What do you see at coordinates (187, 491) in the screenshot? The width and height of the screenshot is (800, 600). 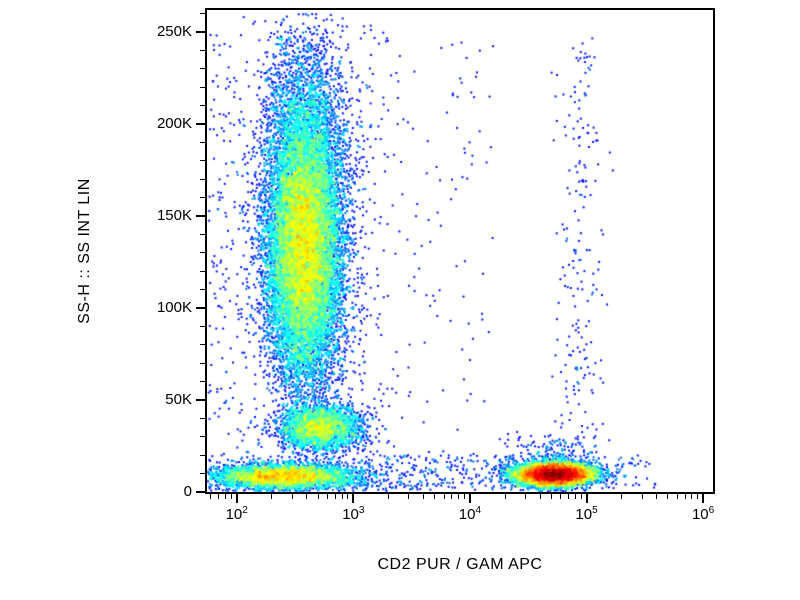 I see `y-tick-label: 0` at bounding box center [187, 491].